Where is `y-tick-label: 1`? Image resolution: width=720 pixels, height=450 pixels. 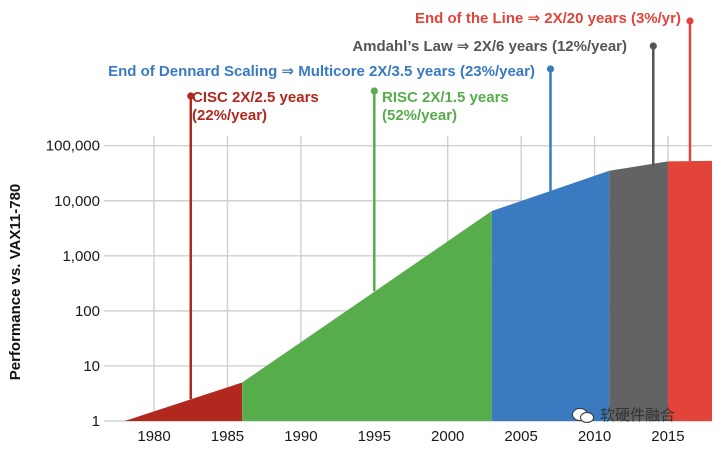 y-tick-label: 1 is located at coordinates (96, 421).